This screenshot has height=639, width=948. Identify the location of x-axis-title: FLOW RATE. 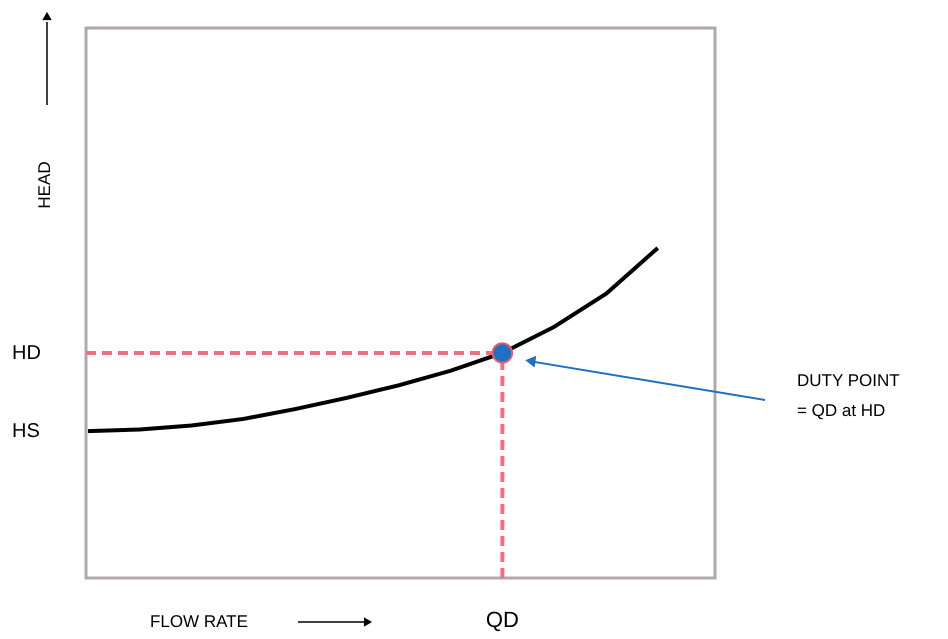
(199, 621).